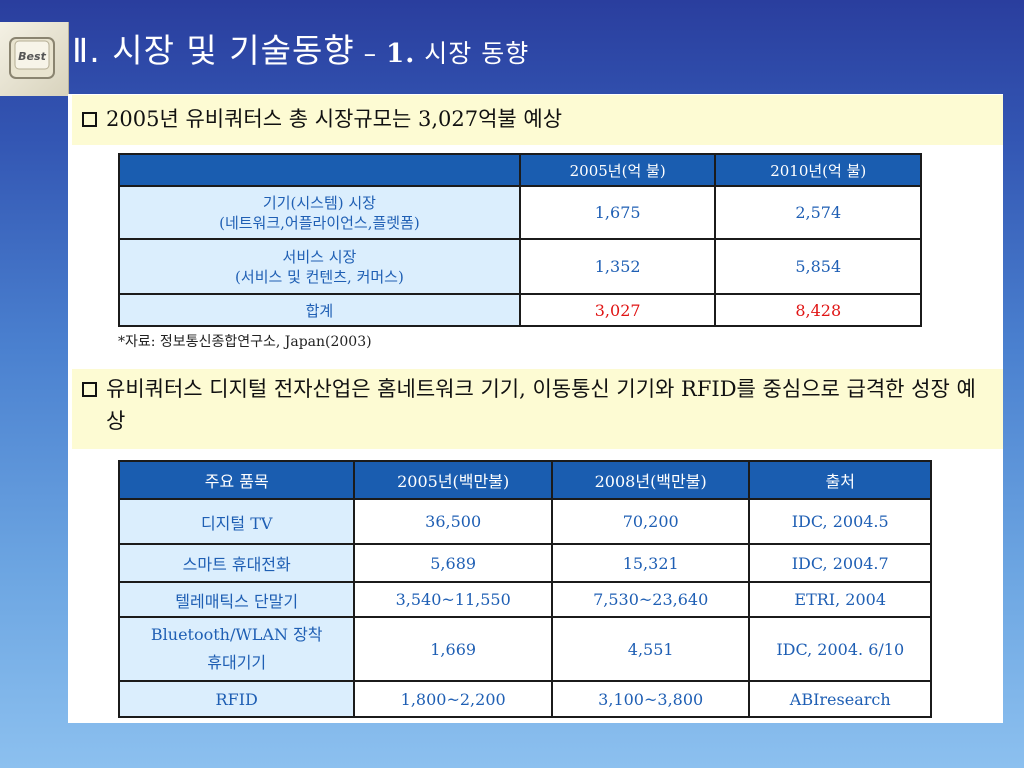 The height and width of the screenshot is (768, 1024). I want to click on header-cell: 2010년(억 불), so click(818, 170).